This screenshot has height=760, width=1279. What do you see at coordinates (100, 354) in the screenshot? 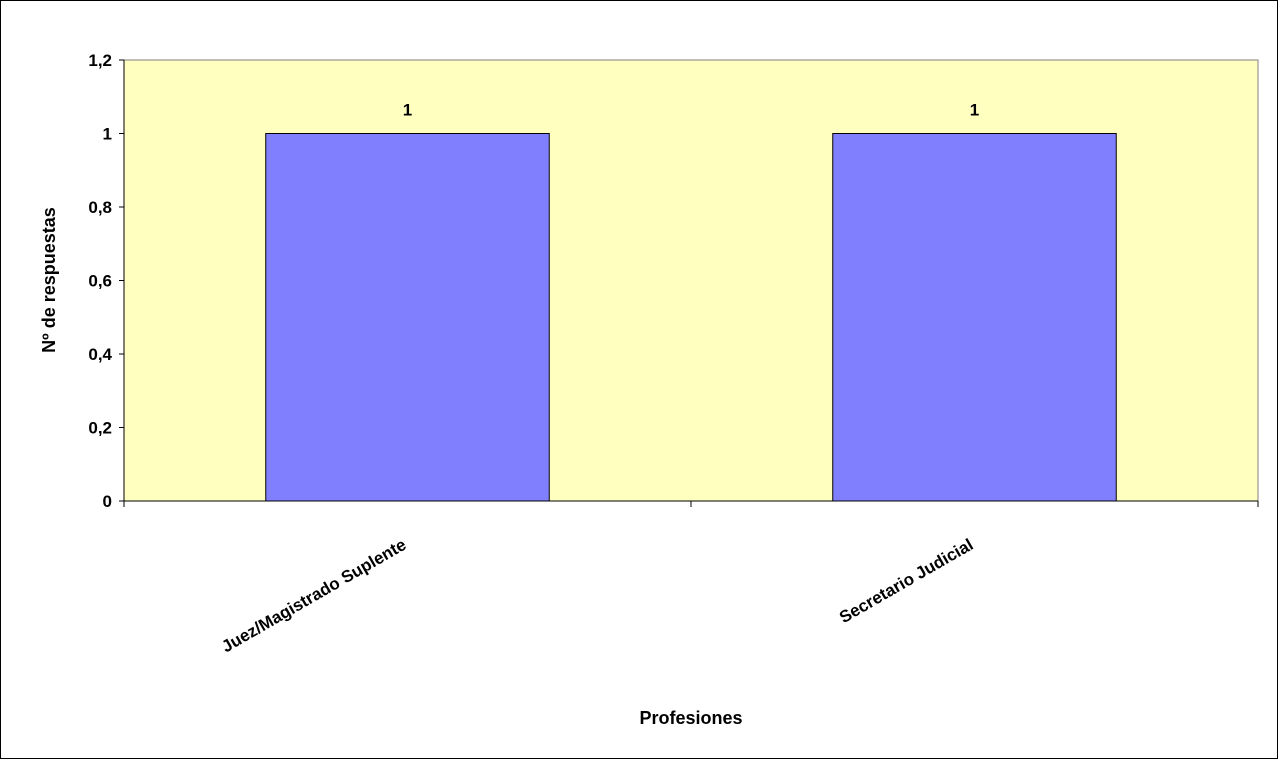
I see `y-tick-label: 0,4` at bounding box center [100, 354].